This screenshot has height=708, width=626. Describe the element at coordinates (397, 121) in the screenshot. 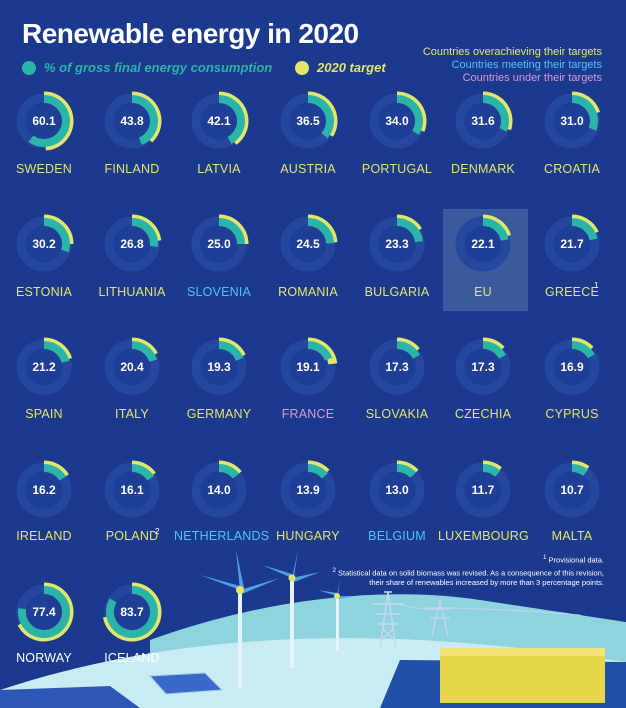

I see `value-label-portugal: 34.0` at that location.